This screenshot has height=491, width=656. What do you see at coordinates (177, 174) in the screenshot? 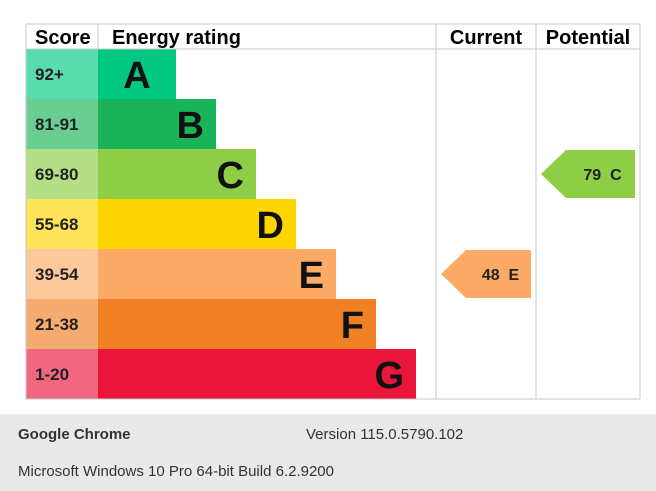
I see `rating-bar-c` at bounding box center [177, 174].